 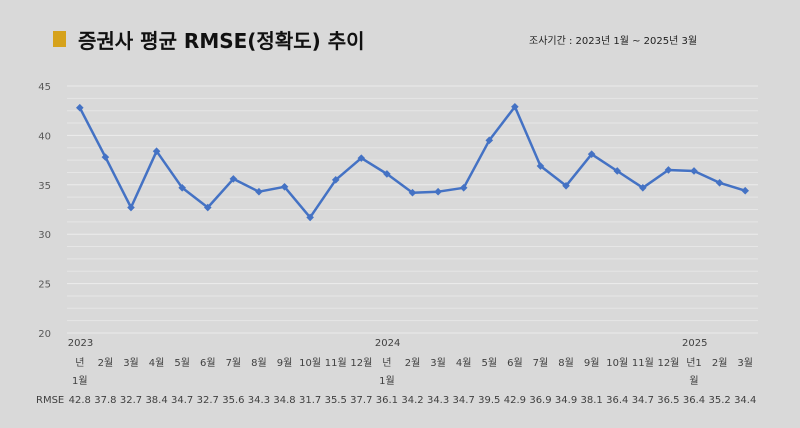 What do you see at coordinates (44, 136) in the screenshot?
I see `y-tick-label: 40` at bounding box center [44, 136].